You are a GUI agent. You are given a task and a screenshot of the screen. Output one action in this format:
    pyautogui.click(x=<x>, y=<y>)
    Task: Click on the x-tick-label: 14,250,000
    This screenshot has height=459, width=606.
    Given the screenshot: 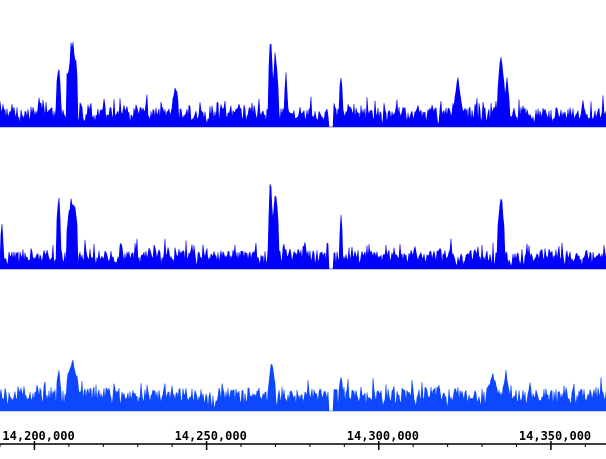 What is the action you would take?
    pyautogui.click(x=211, y=436)
    